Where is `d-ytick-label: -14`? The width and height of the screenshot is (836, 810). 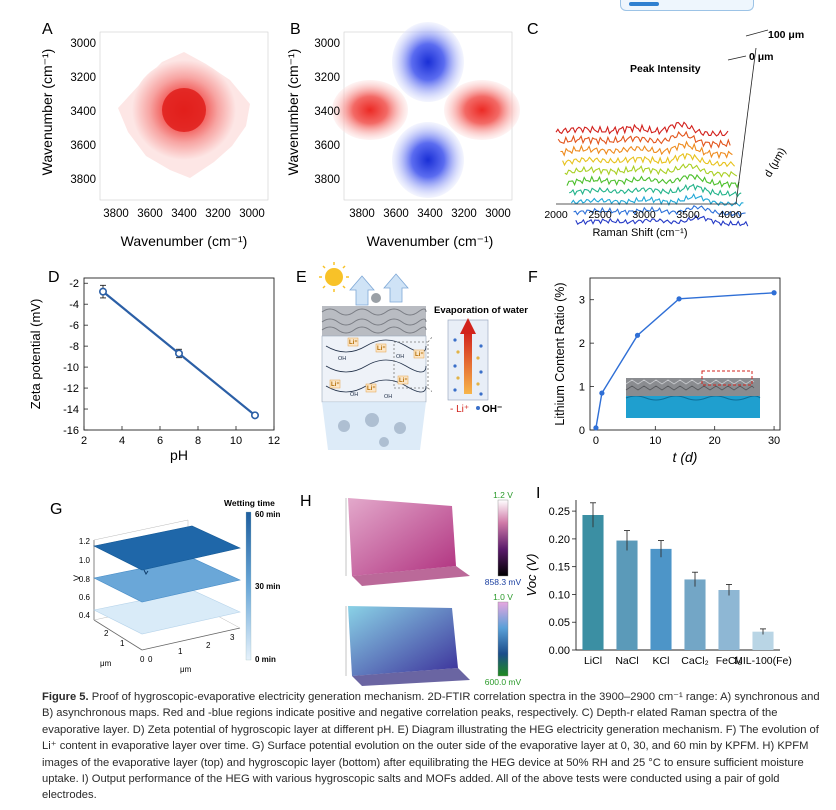
d-ytick-label: -14 is located at coordinates (71, 410).